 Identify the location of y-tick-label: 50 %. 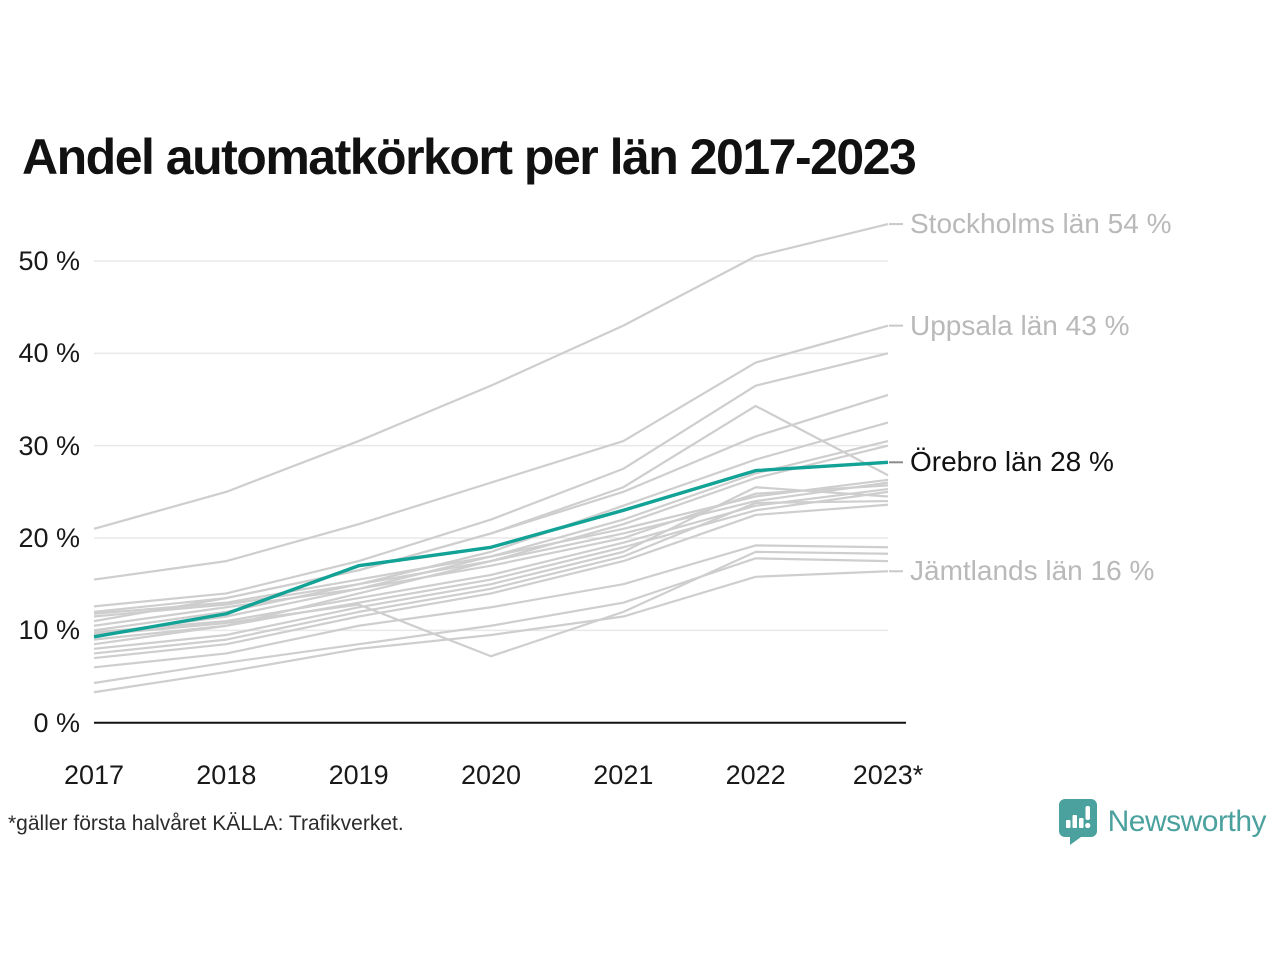
(49, 261).